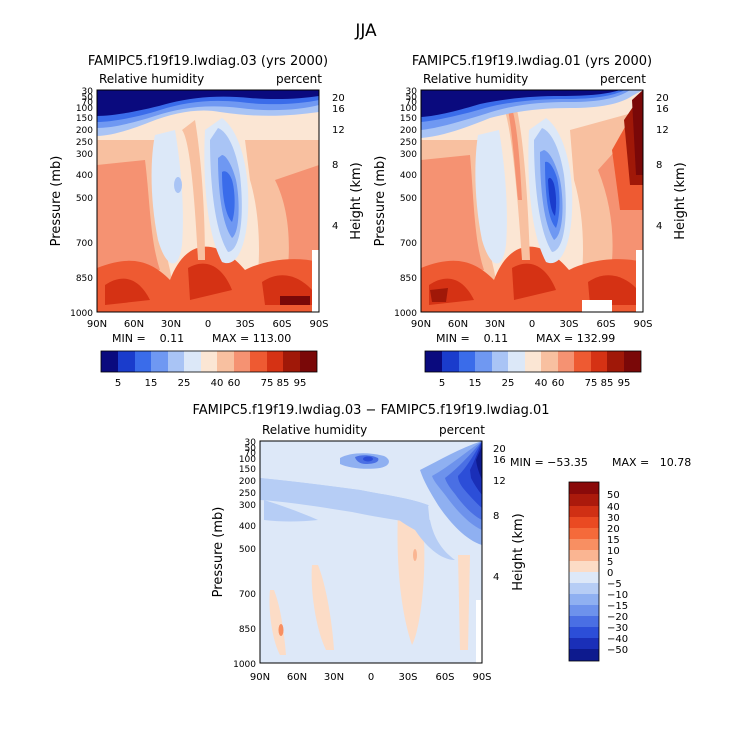 Image resolution: width=733 pixels, height=756 pixels. Describe the element at coordinates (642, 324) in the screenshot. I see `x-tick-label: 90S` at that location.